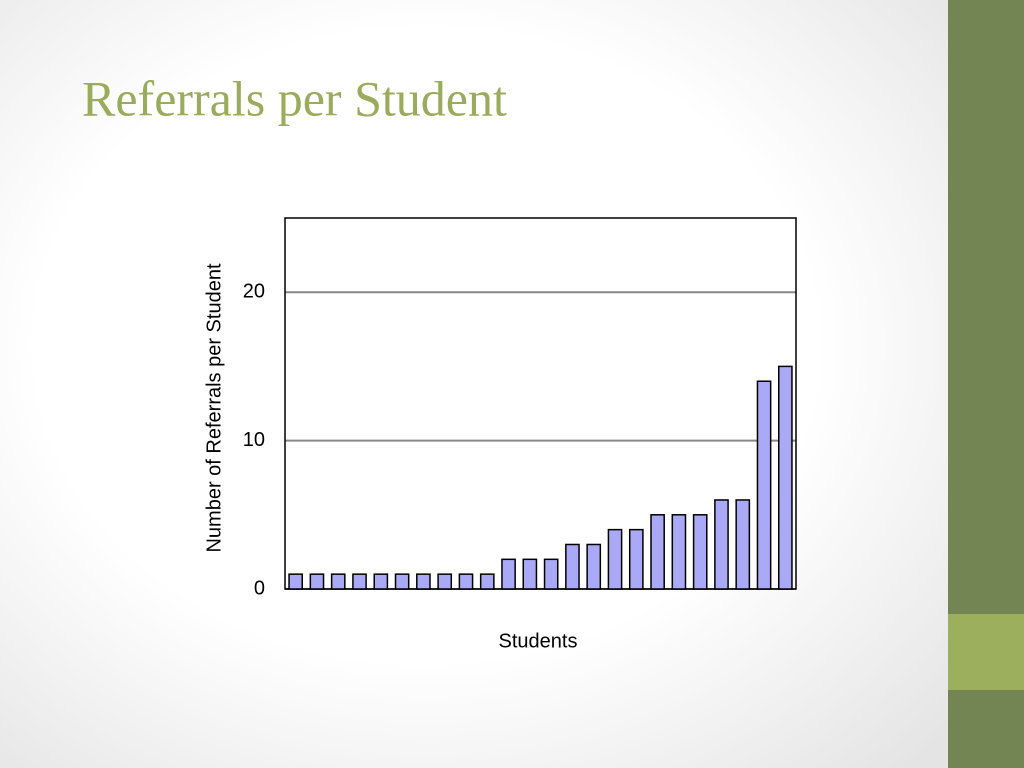  I want to click on chart-title: Referrals per Student, so click(294, 98).